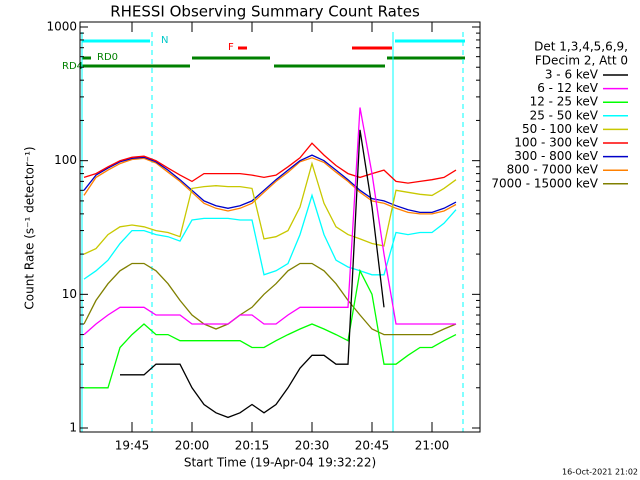  I want to click on annotation: RD0, so click(107, 57).